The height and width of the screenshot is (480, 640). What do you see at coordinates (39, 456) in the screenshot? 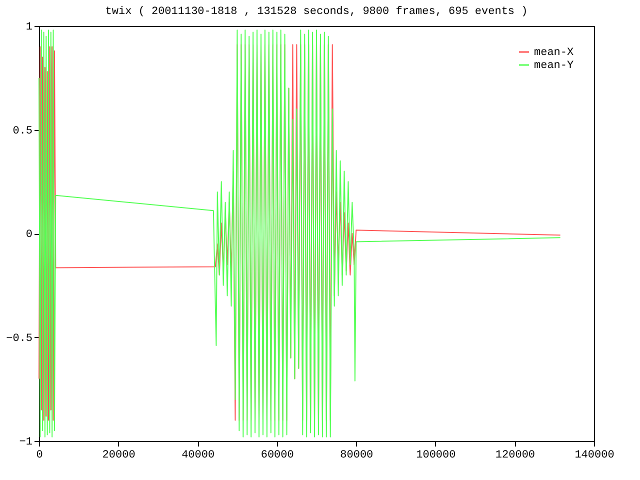
I see `x-tick-label: 0` at bounding box center [39, 456].